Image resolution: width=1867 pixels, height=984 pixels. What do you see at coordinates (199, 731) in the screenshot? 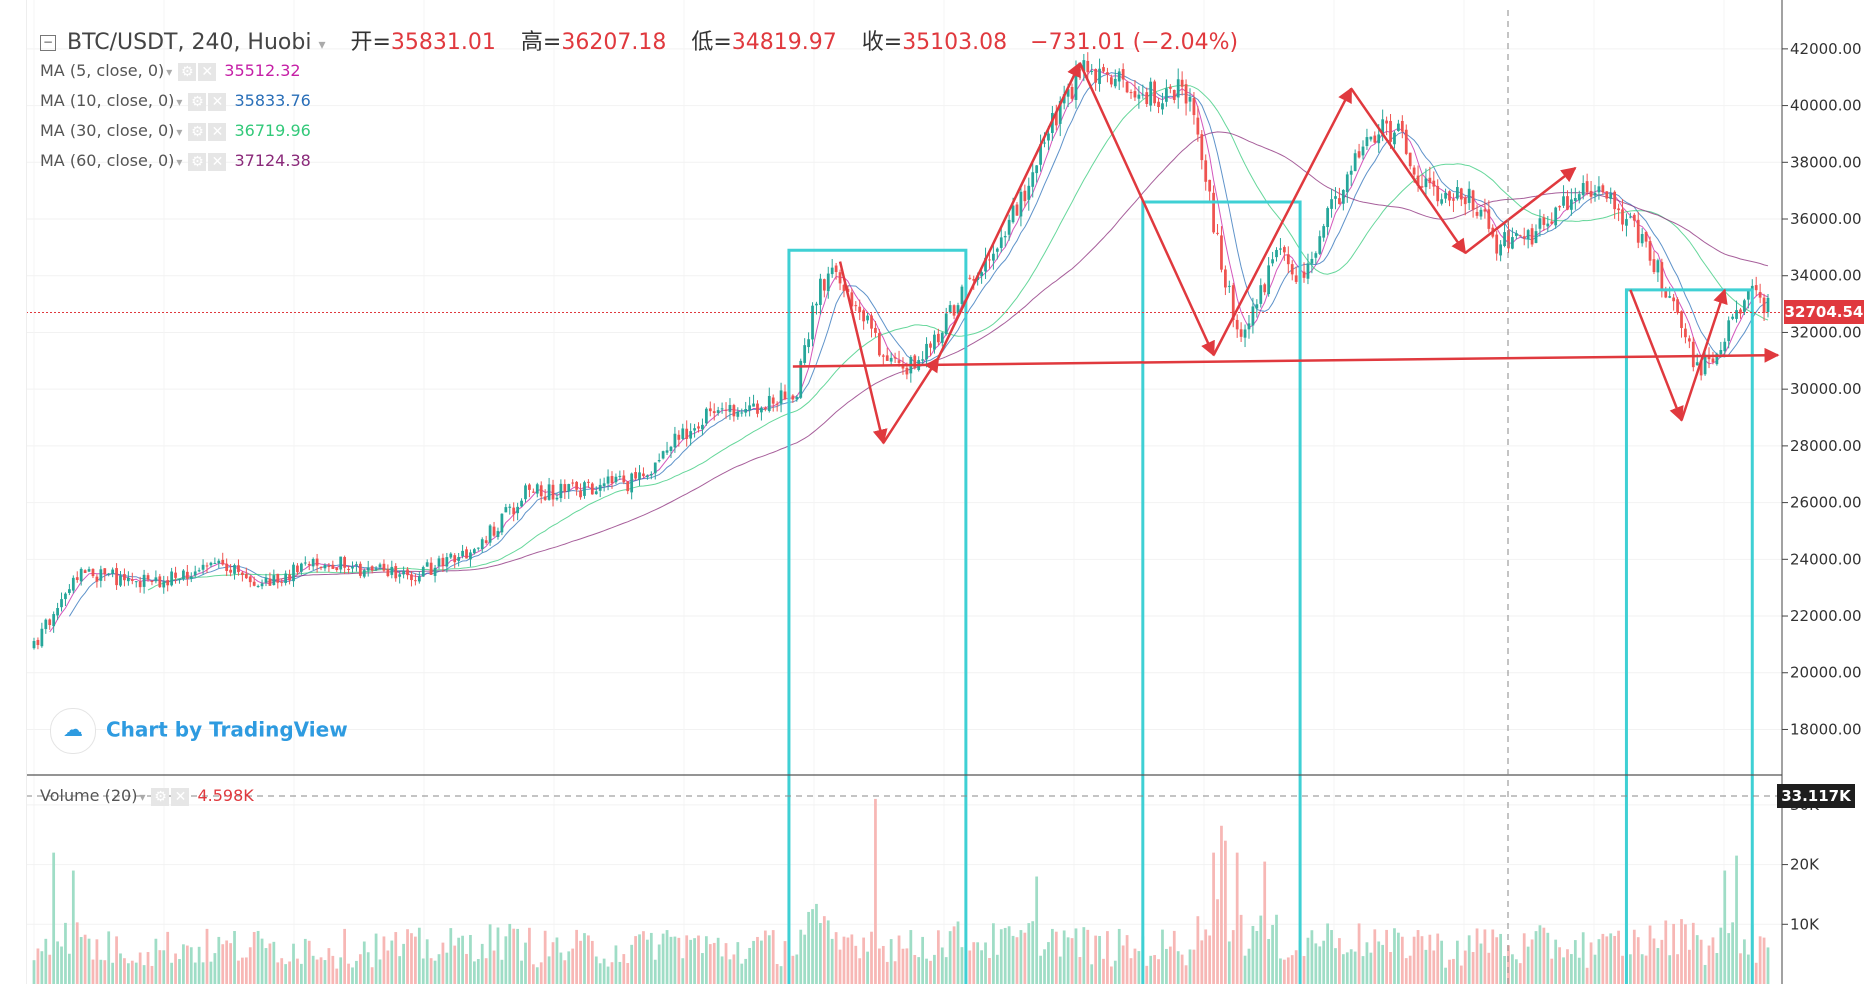
I see `tradingview-branding: ☁ Chart by TradingView` at bounding box center [199, 731].